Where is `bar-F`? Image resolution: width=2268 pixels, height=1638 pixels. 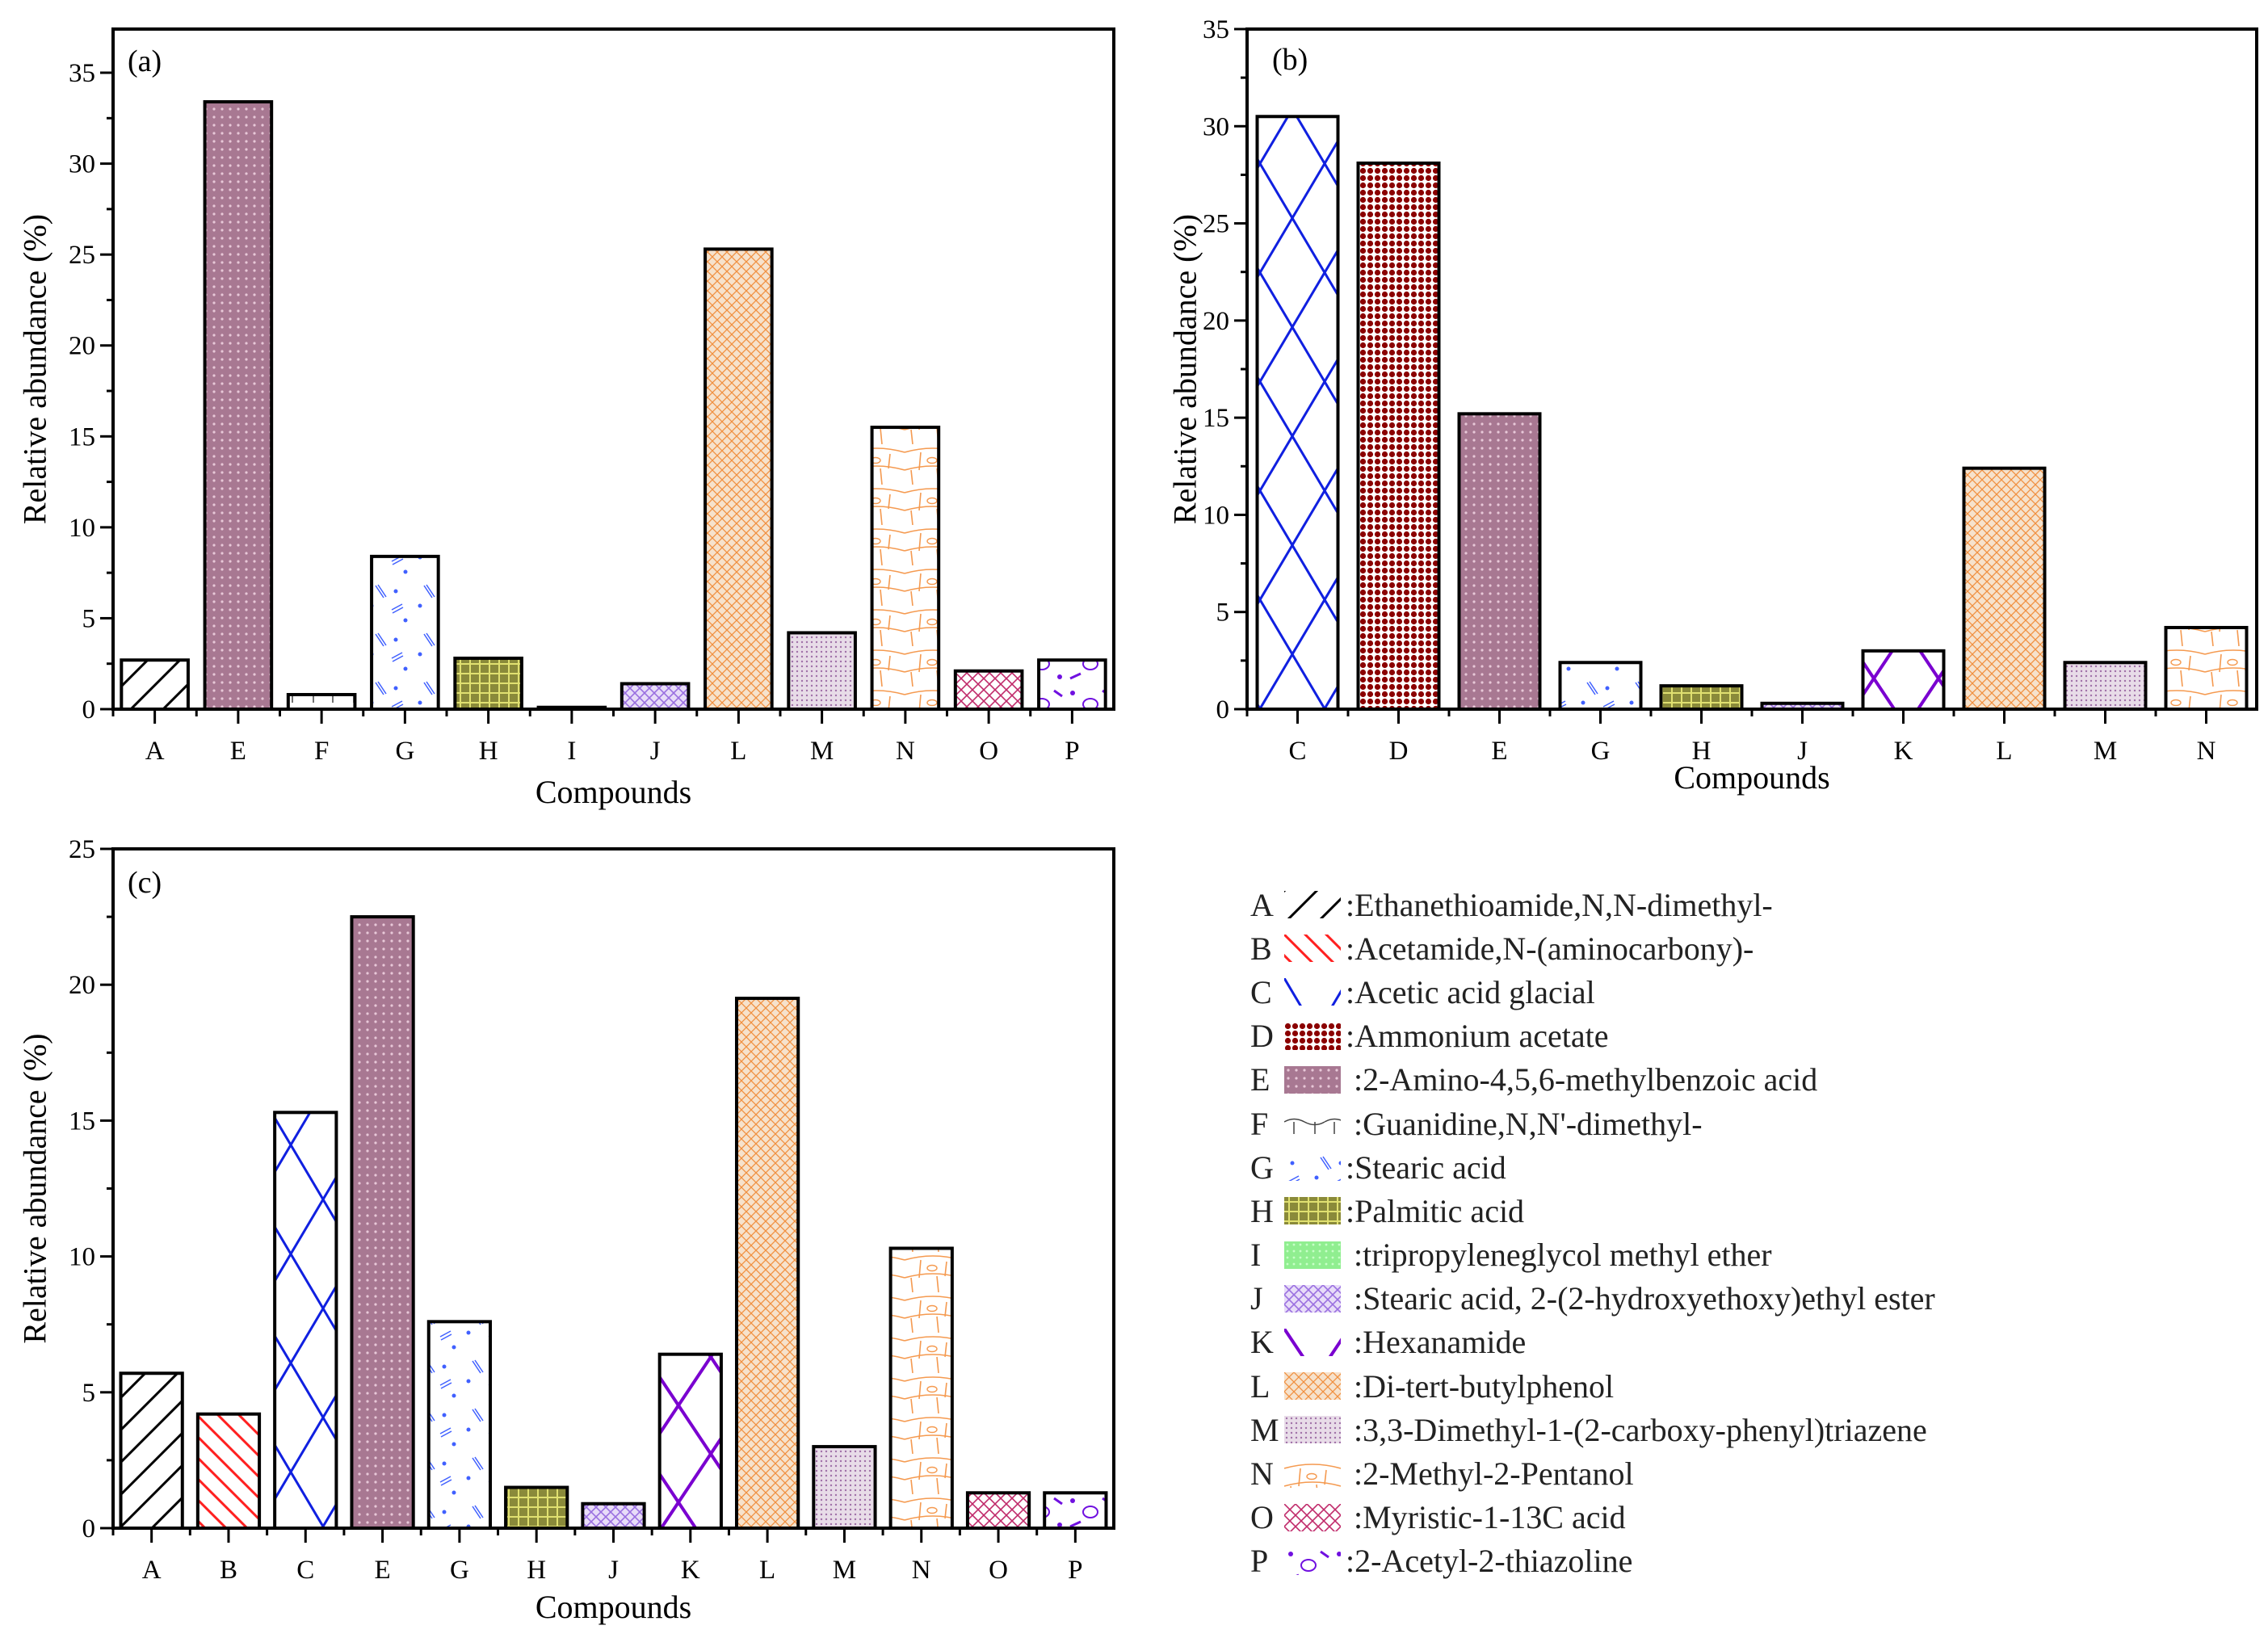 bar-F is located at coordinates (321, 702).